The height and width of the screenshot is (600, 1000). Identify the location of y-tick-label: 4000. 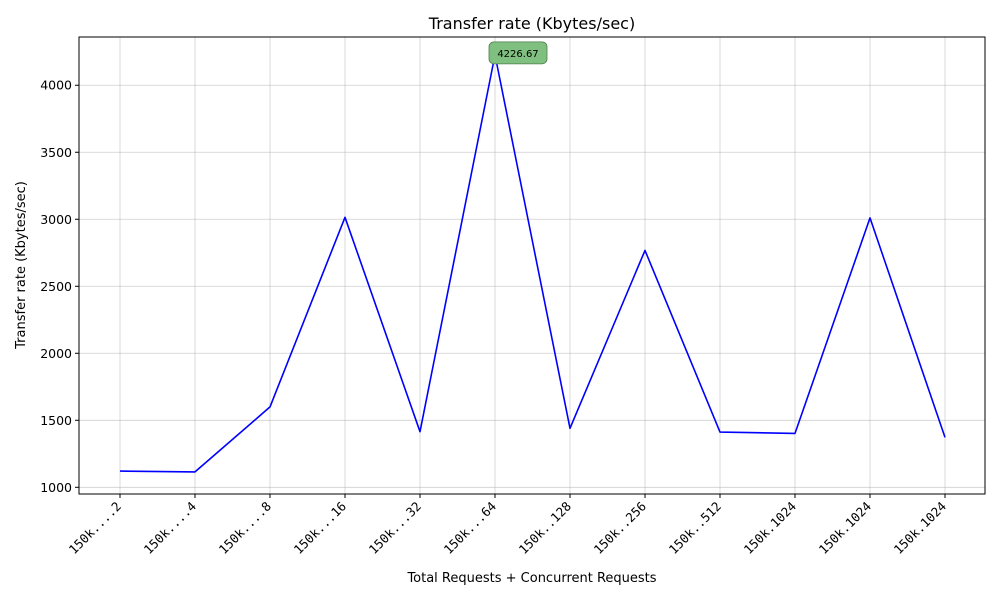
(56, 85).